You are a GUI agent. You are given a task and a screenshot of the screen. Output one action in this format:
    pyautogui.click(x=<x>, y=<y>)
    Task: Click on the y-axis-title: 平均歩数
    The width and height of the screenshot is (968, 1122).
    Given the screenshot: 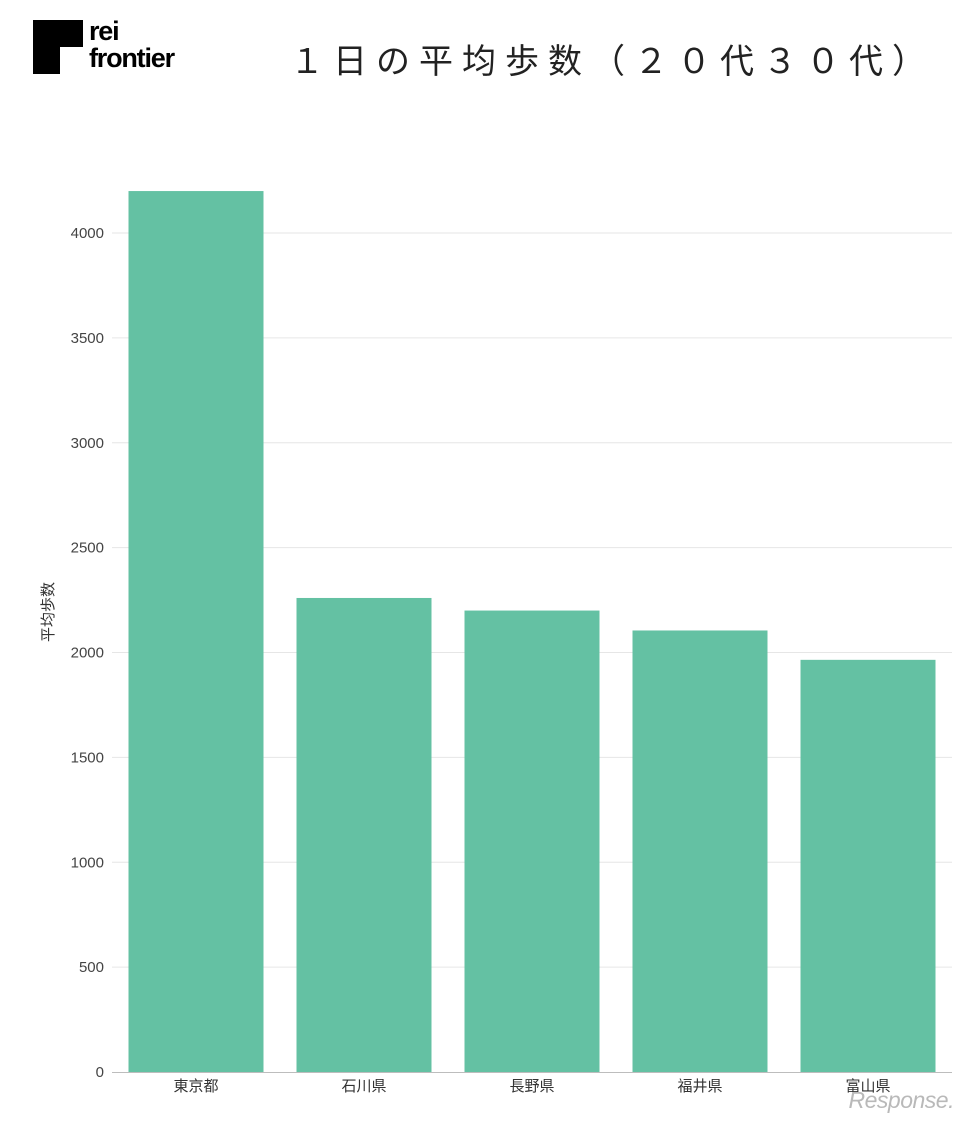 What is the action you would take?
    pyautogui.click(x=48, y=612)
    